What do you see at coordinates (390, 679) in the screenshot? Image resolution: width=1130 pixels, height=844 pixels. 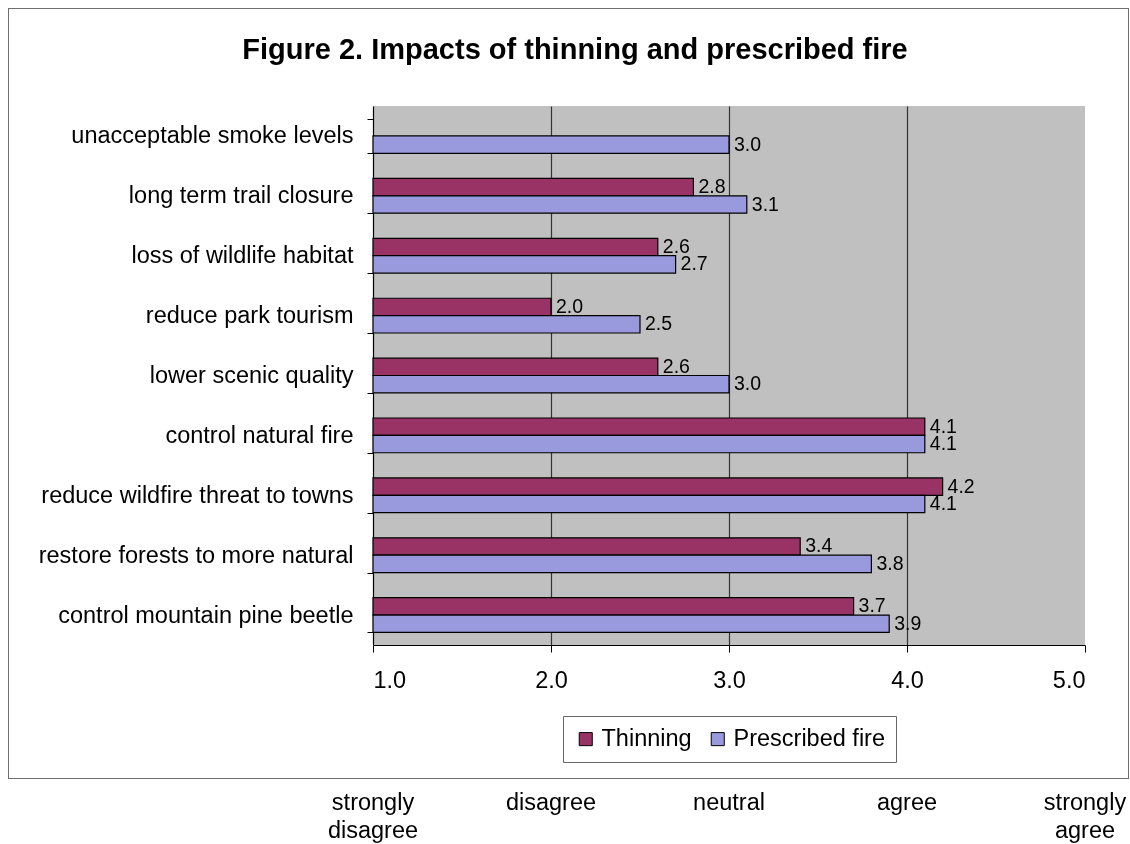 I see `x-tick-label: 1.0` at bounding box center [390, 679].